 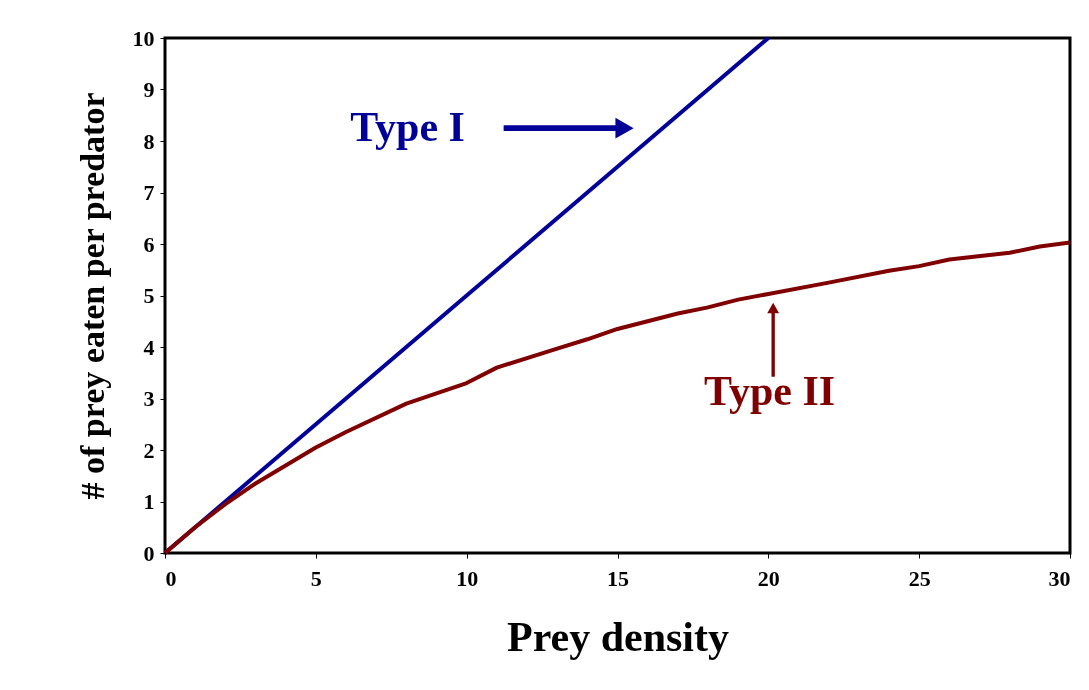 I want to click on y-tick-label: 6, so click(x=149, y=244).